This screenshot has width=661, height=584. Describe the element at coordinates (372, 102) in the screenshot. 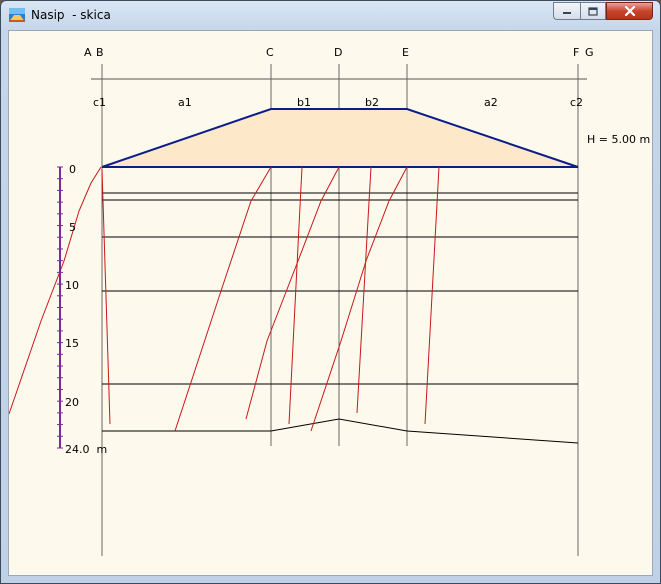

I see `segment-label-b2: b2` at that location.